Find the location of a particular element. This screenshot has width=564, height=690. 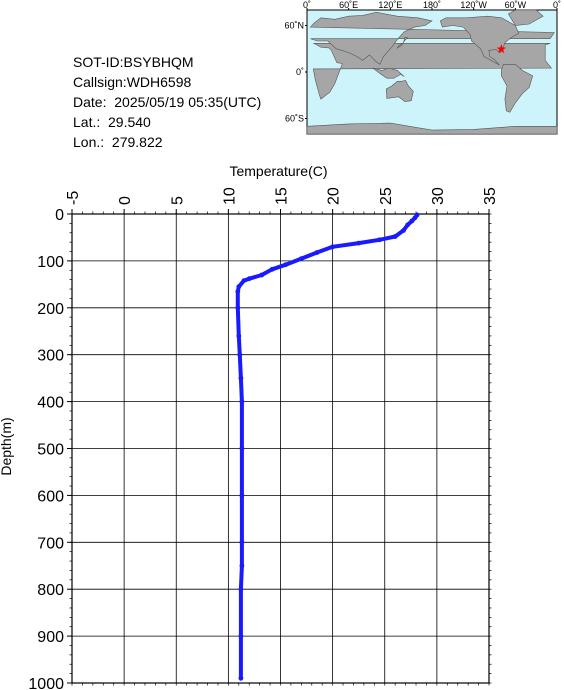

longitude: Lon.: 279.822 is located at coordinates (118, 142).